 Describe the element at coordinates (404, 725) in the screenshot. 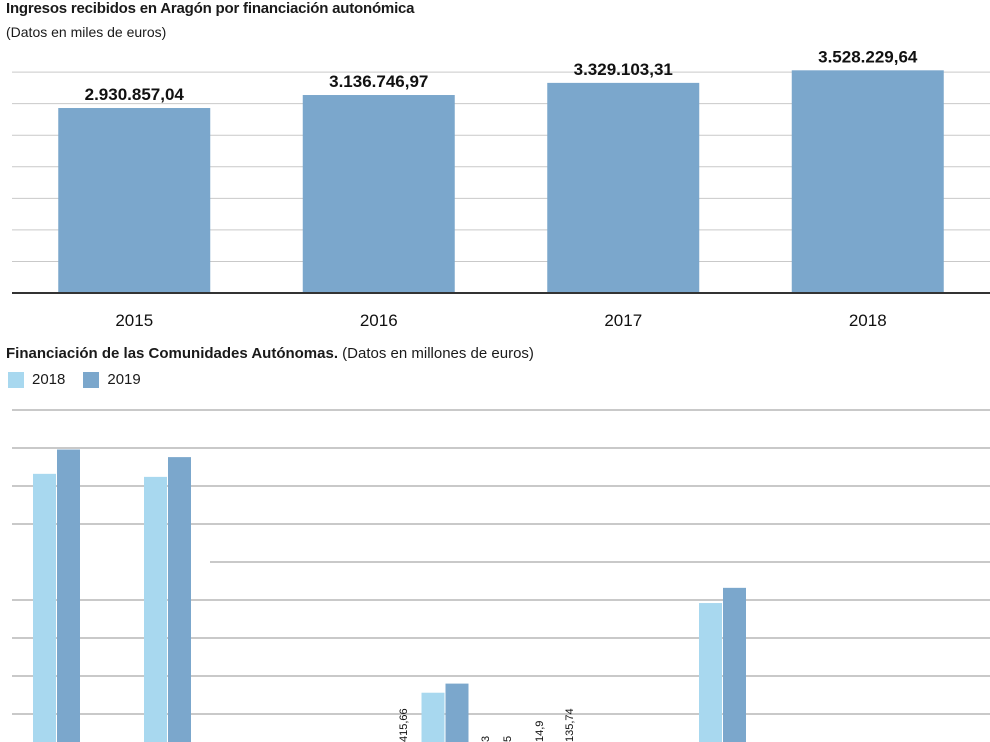

I see `chart2-value-label: 415,66` at that location.